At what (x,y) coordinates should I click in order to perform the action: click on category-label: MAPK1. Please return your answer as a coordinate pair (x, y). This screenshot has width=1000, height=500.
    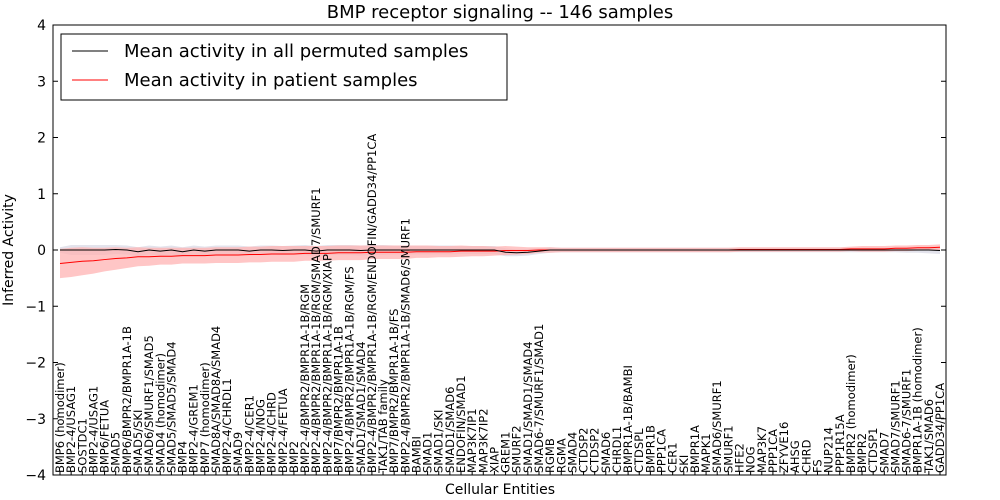
    Looking at the image, I should click on (706, 453).